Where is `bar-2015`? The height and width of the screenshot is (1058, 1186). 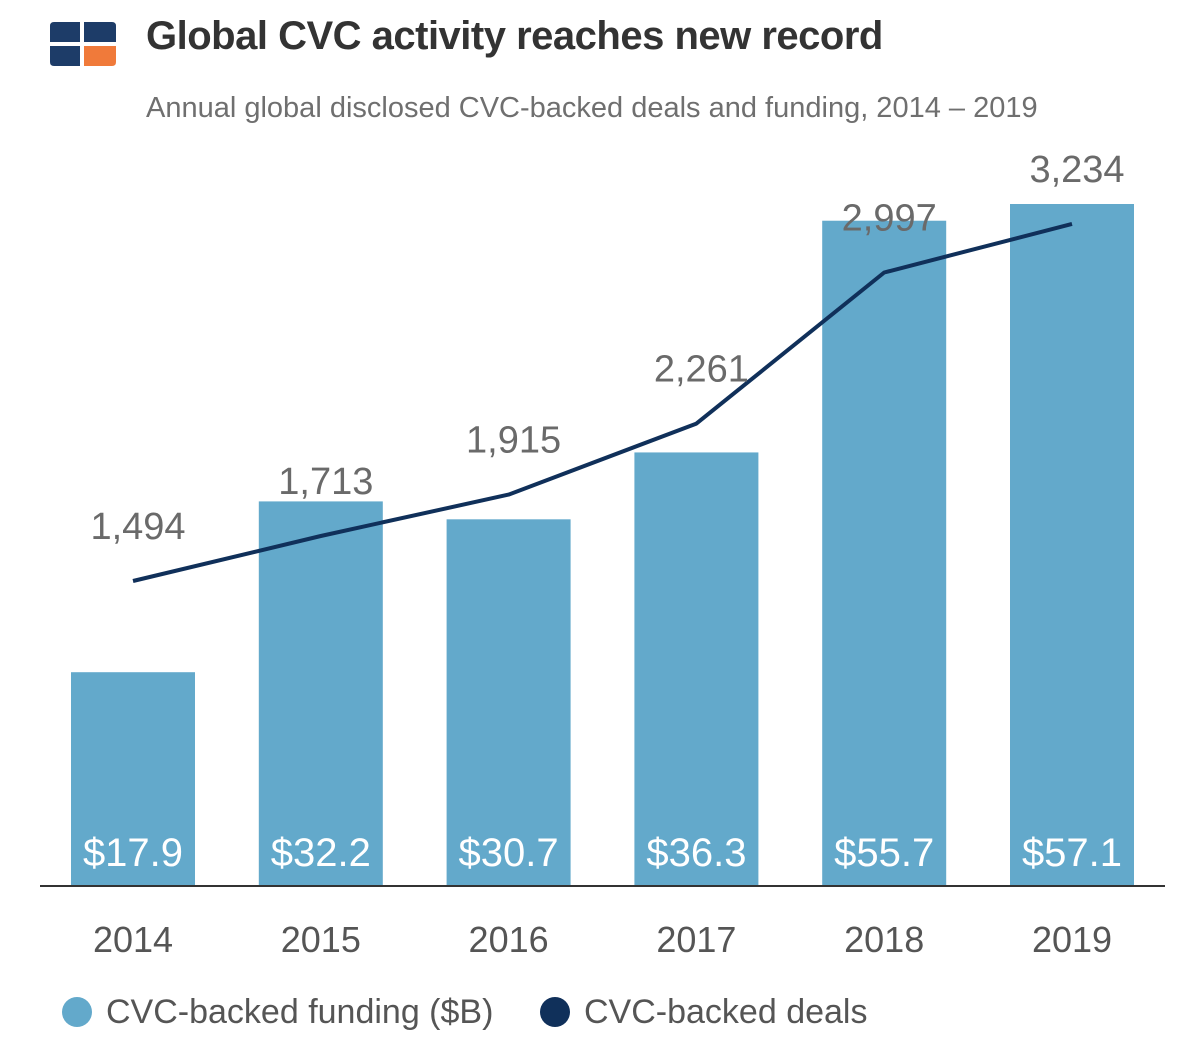
bar-2015 is located at coordinates (320, 693).